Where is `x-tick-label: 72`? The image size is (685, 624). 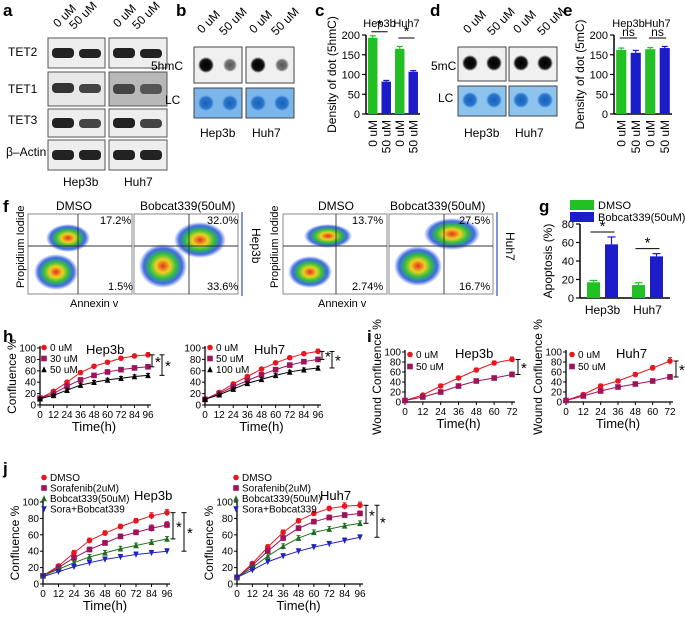
x-tick-label: 72 is located at coordinates (330, 594).